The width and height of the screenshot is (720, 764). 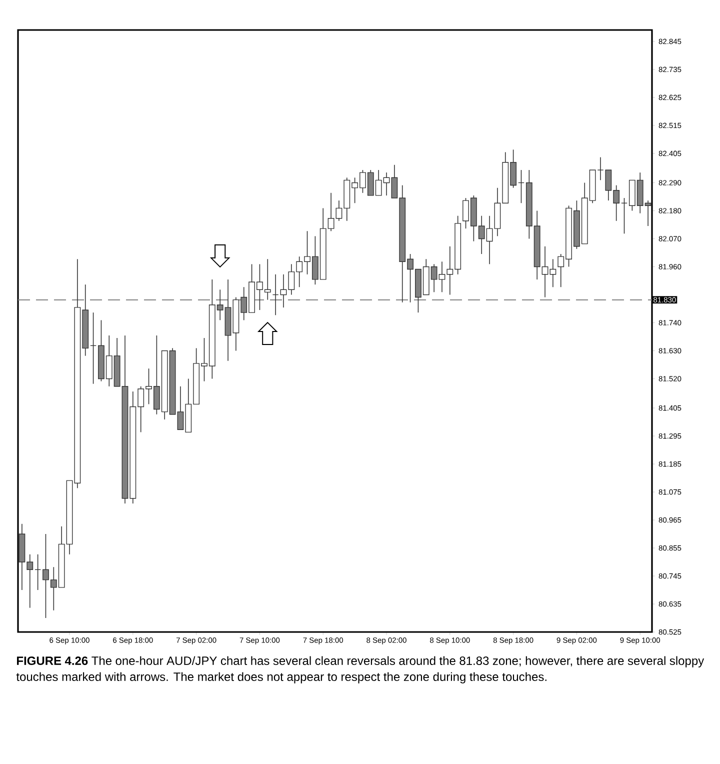 What do you see at coordinates (360, 670) in the screenshot?
I see `text: FIGURE 4.26 The one-hour AUD/JPY chart has several clean reversals around the 81.83 zone; however, there are several sloppy touches marked with arrows. The market does not appear to respect the zone during these touches.` at bounding box center [360, 670].